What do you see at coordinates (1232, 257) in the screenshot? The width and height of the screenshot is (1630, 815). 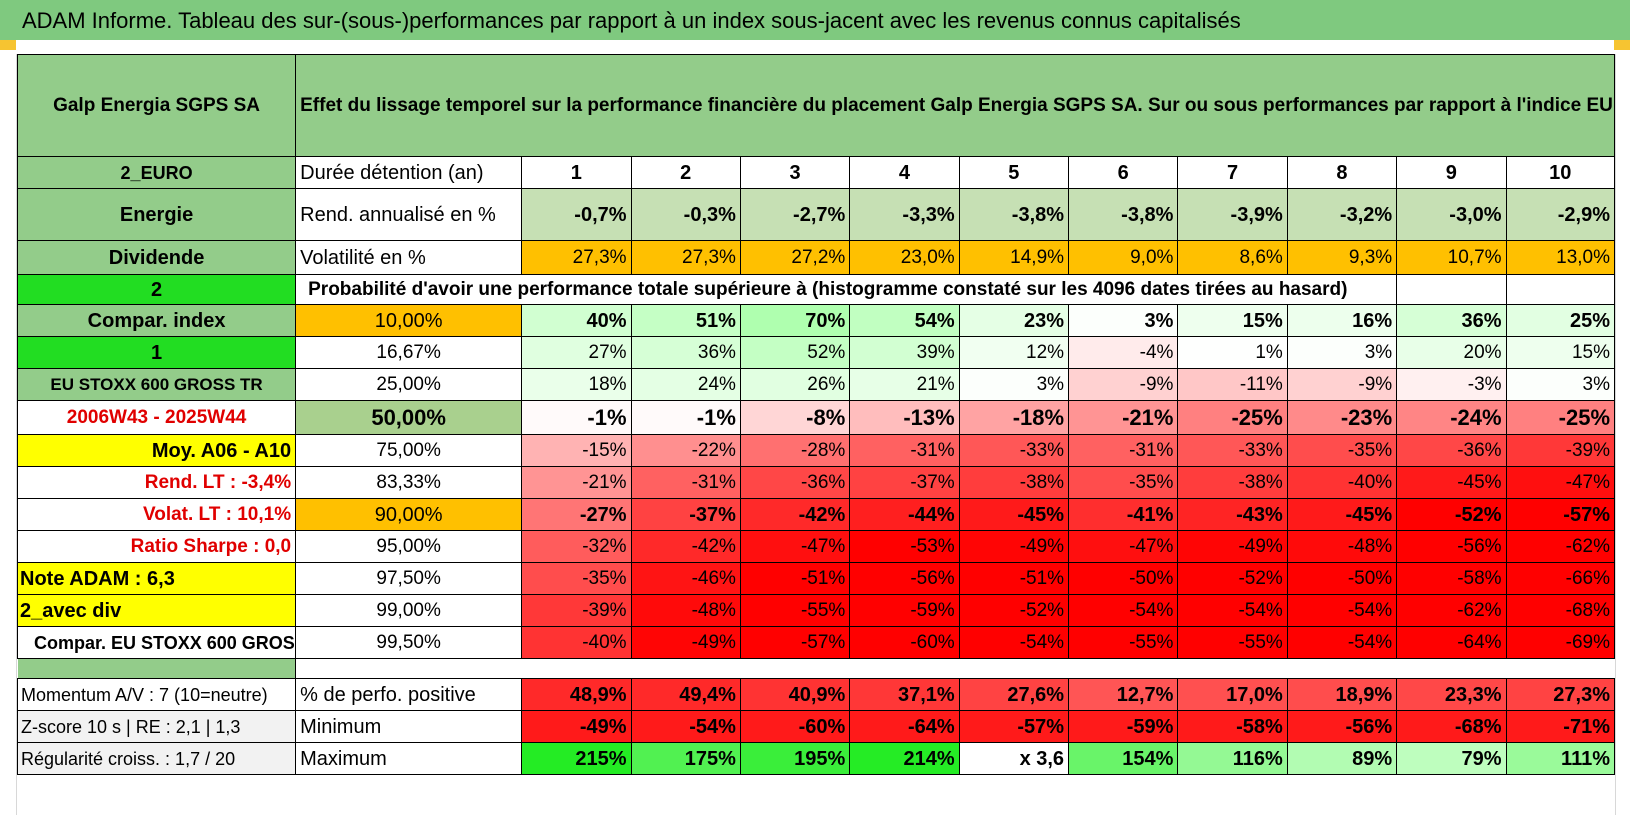 I see `volatility-value: 8,6%` at bounding box center [1232, 257].